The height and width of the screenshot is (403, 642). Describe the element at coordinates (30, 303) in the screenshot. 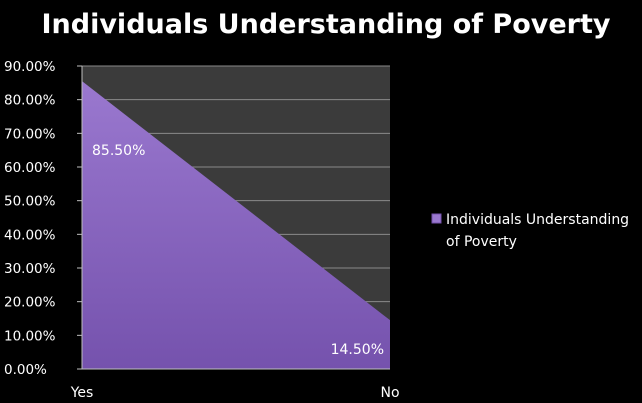

I see `y-tick-label: 20.00%` at that location.